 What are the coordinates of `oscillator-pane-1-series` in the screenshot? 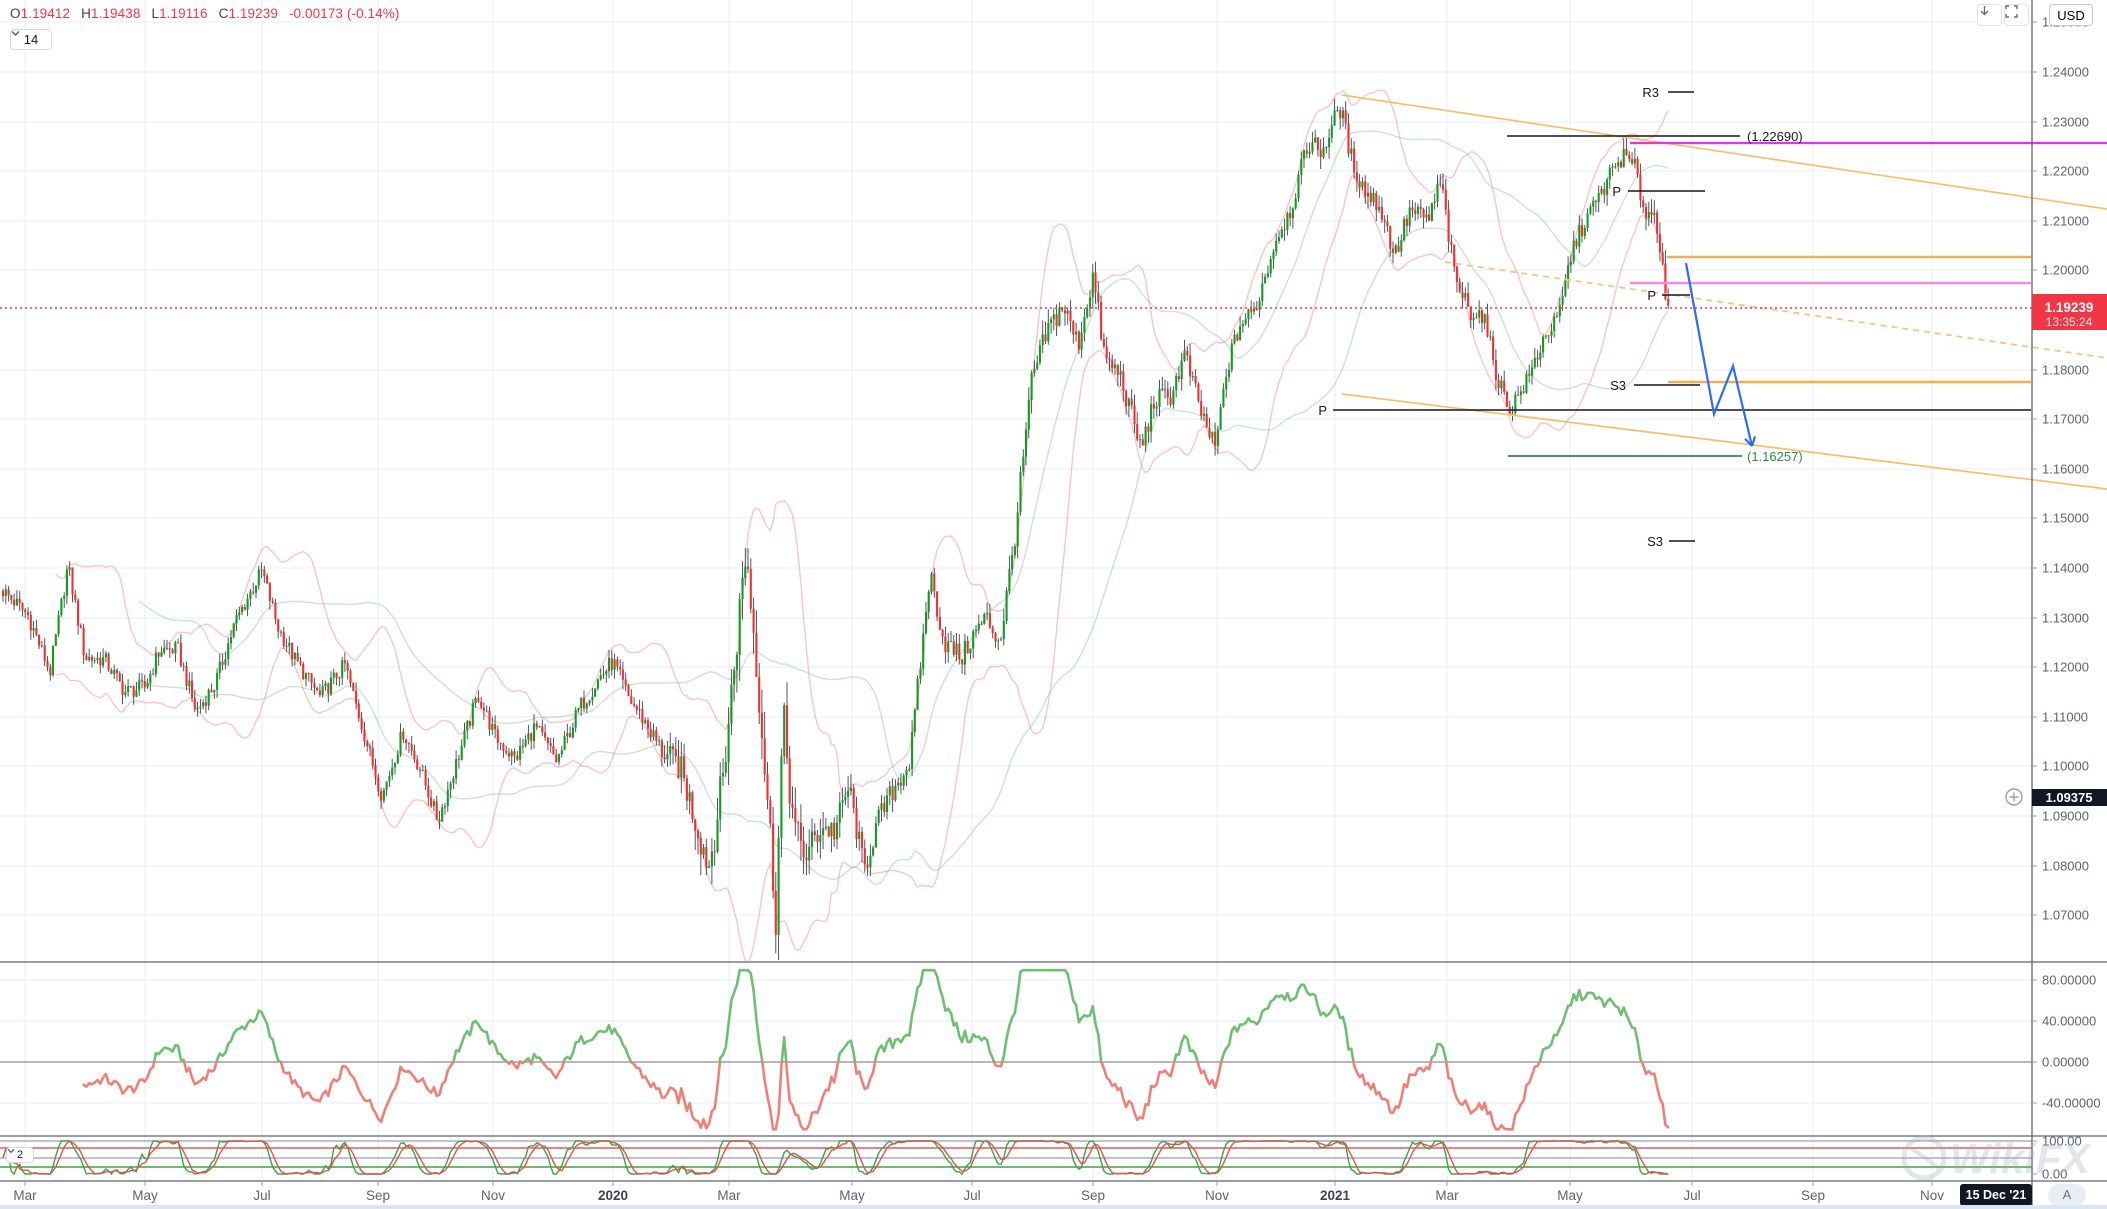 It's located at (876, 1049).